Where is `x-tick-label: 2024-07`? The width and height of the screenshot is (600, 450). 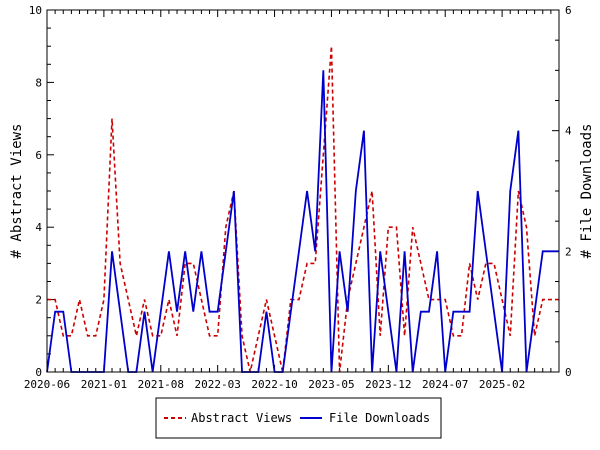 x-tick-label: 2024-07 is located at coordinates (445, 384).